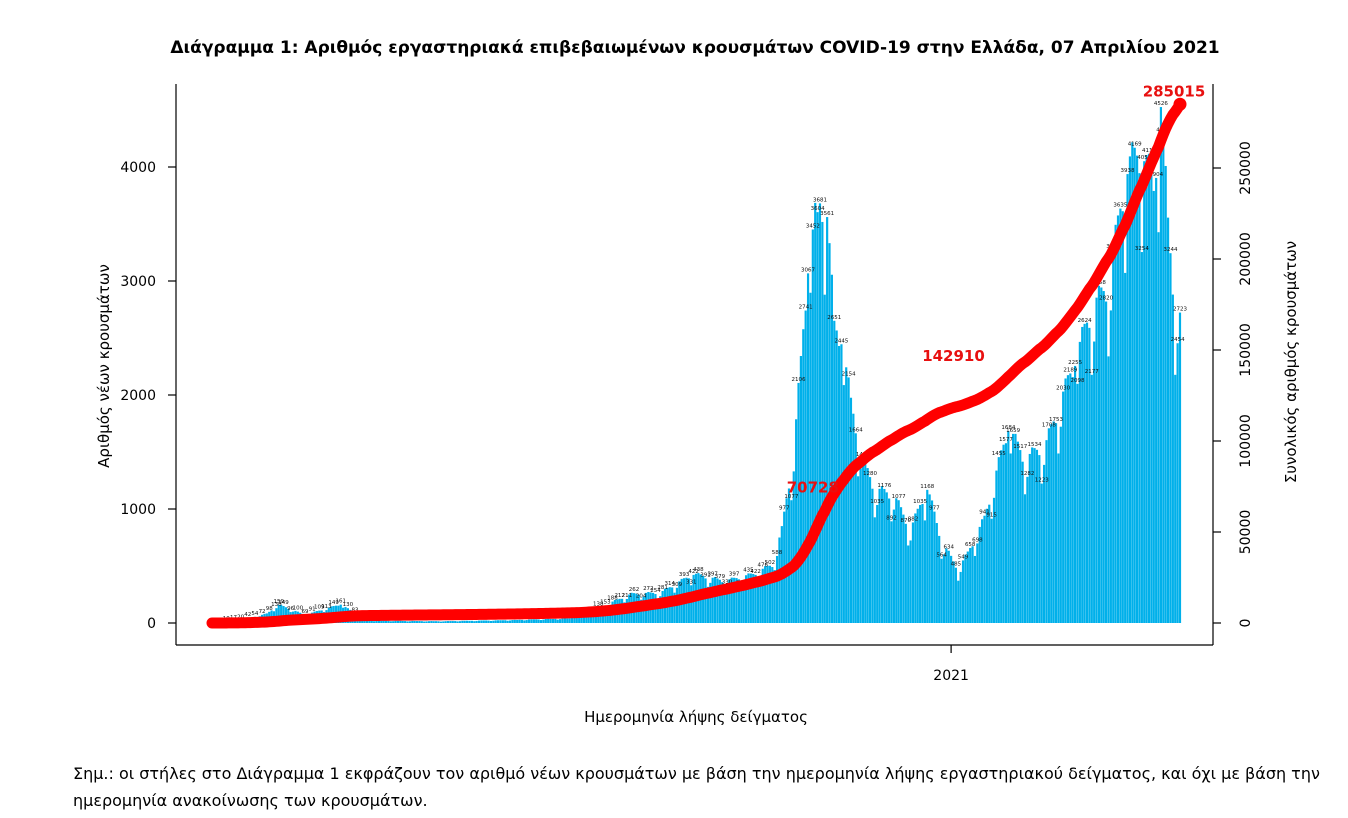 The image size is (1348, 818). I want to click on bar-label: 281, so click(662, 588).